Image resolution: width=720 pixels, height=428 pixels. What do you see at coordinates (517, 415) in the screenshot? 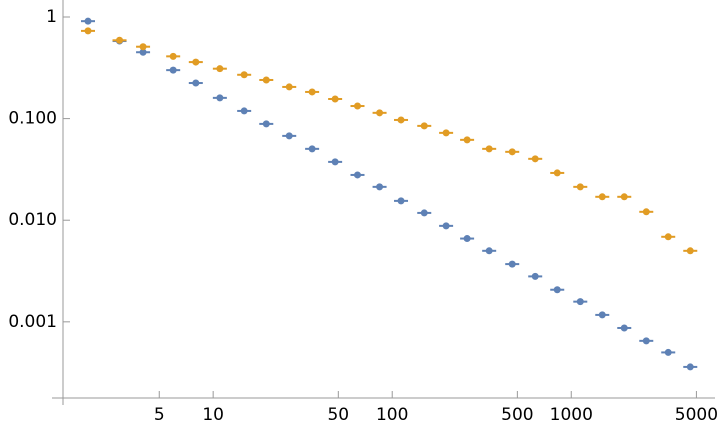
I see `x-tick-label: 500` at bounding box center [517, 415].